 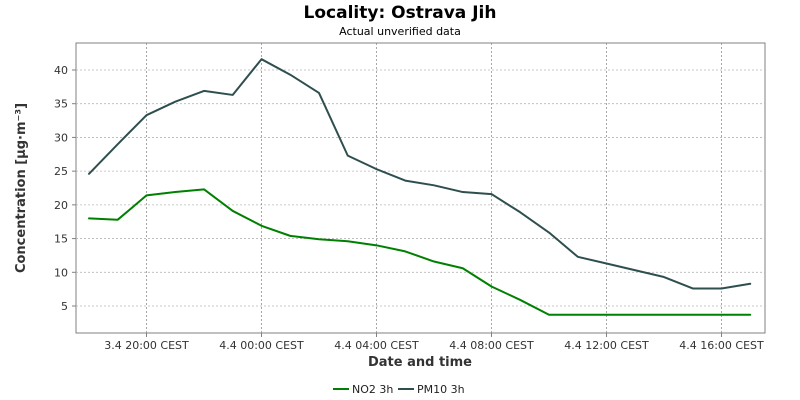 What do you see at coordinates (61, 272) in the screenshot?
I see `y-tick-label: 10` at bounding box center [61, 272].